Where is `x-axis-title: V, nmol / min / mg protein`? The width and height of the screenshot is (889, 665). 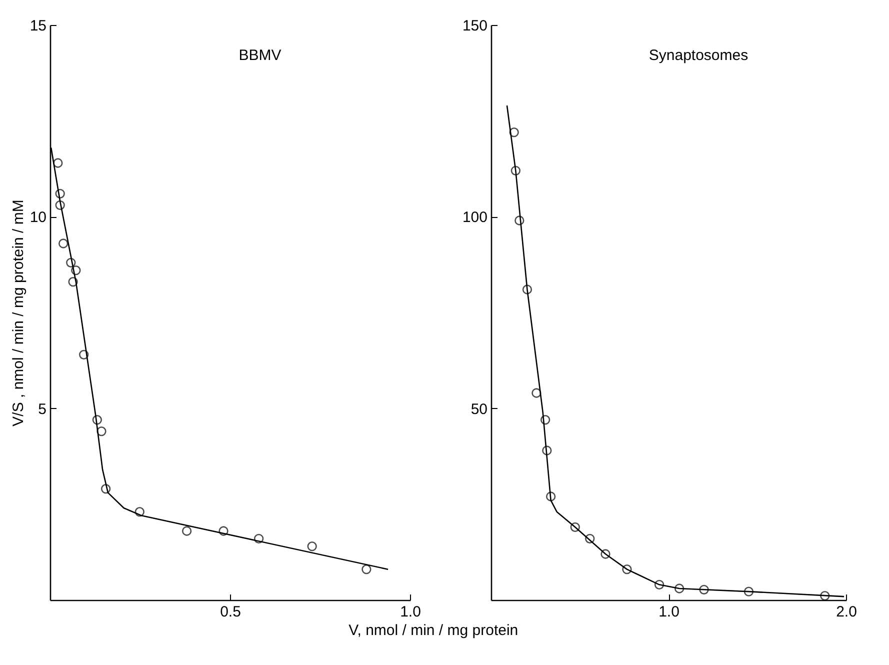 x-axis-title: V, nmol / min / mg protein is located at coordinates (433, 630).